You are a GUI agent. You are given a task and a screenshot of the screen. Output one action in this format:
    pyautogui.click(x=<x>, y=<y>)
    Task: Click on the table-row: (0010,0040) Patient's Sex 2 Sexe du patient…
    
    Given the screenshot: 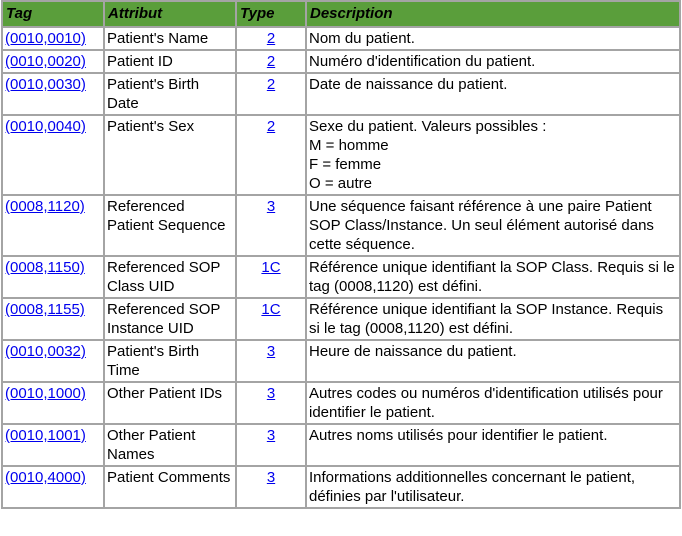 What is the action you would take?
    pyautogui.click(x=341, y=155)
    